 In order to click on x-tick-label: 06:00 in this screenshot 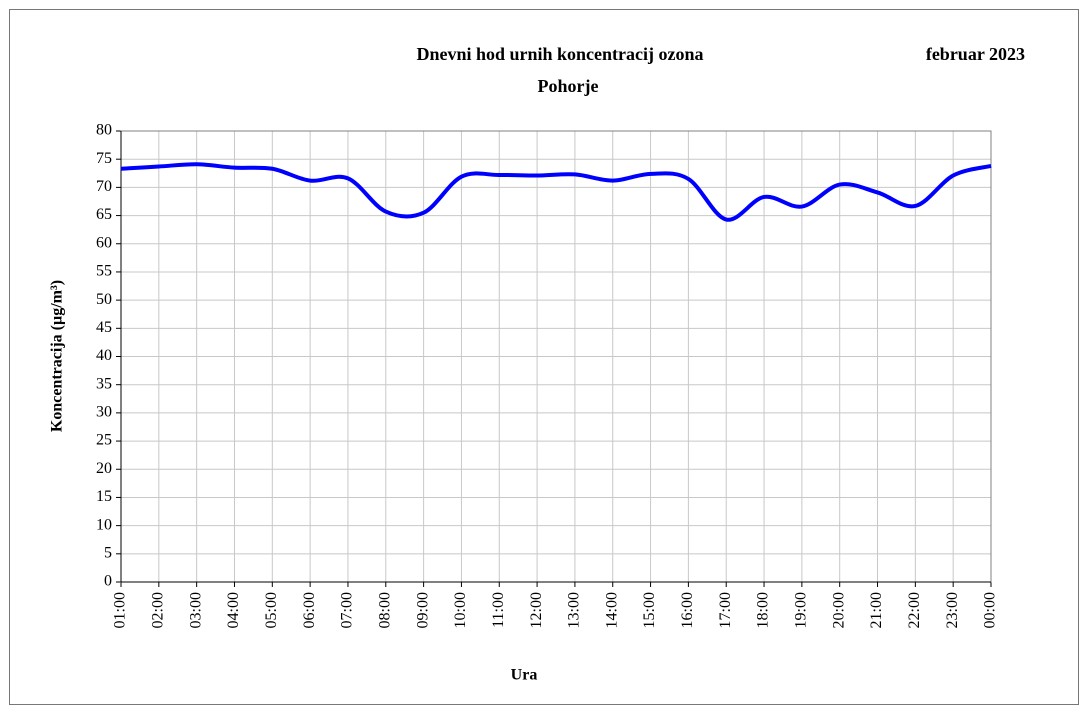, I will do `click(309, 610)`.